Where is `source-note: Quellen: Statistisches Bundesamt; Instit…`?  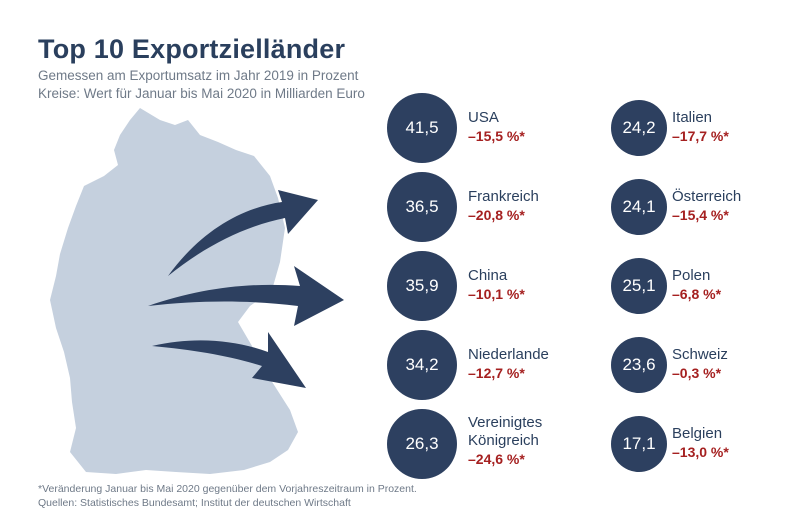 source-note: Quellen: Statistisches Bundesamt; Instit… is located at coordinates (194, 503).